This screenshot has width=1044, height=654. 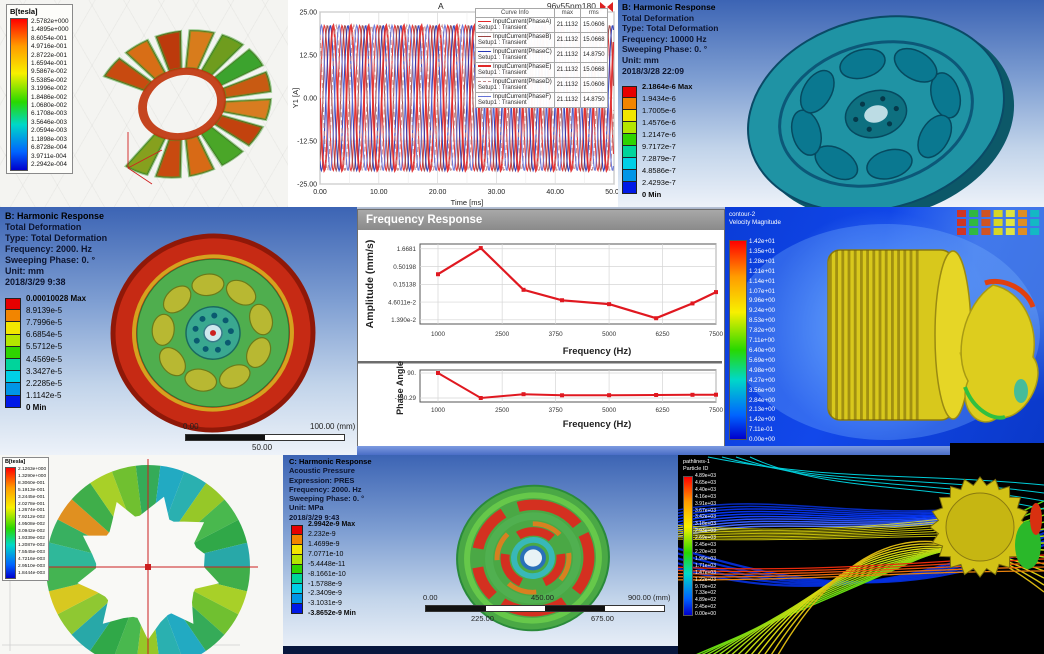 I want to click on y-tick-label: 90., so click(x=411, y=373).